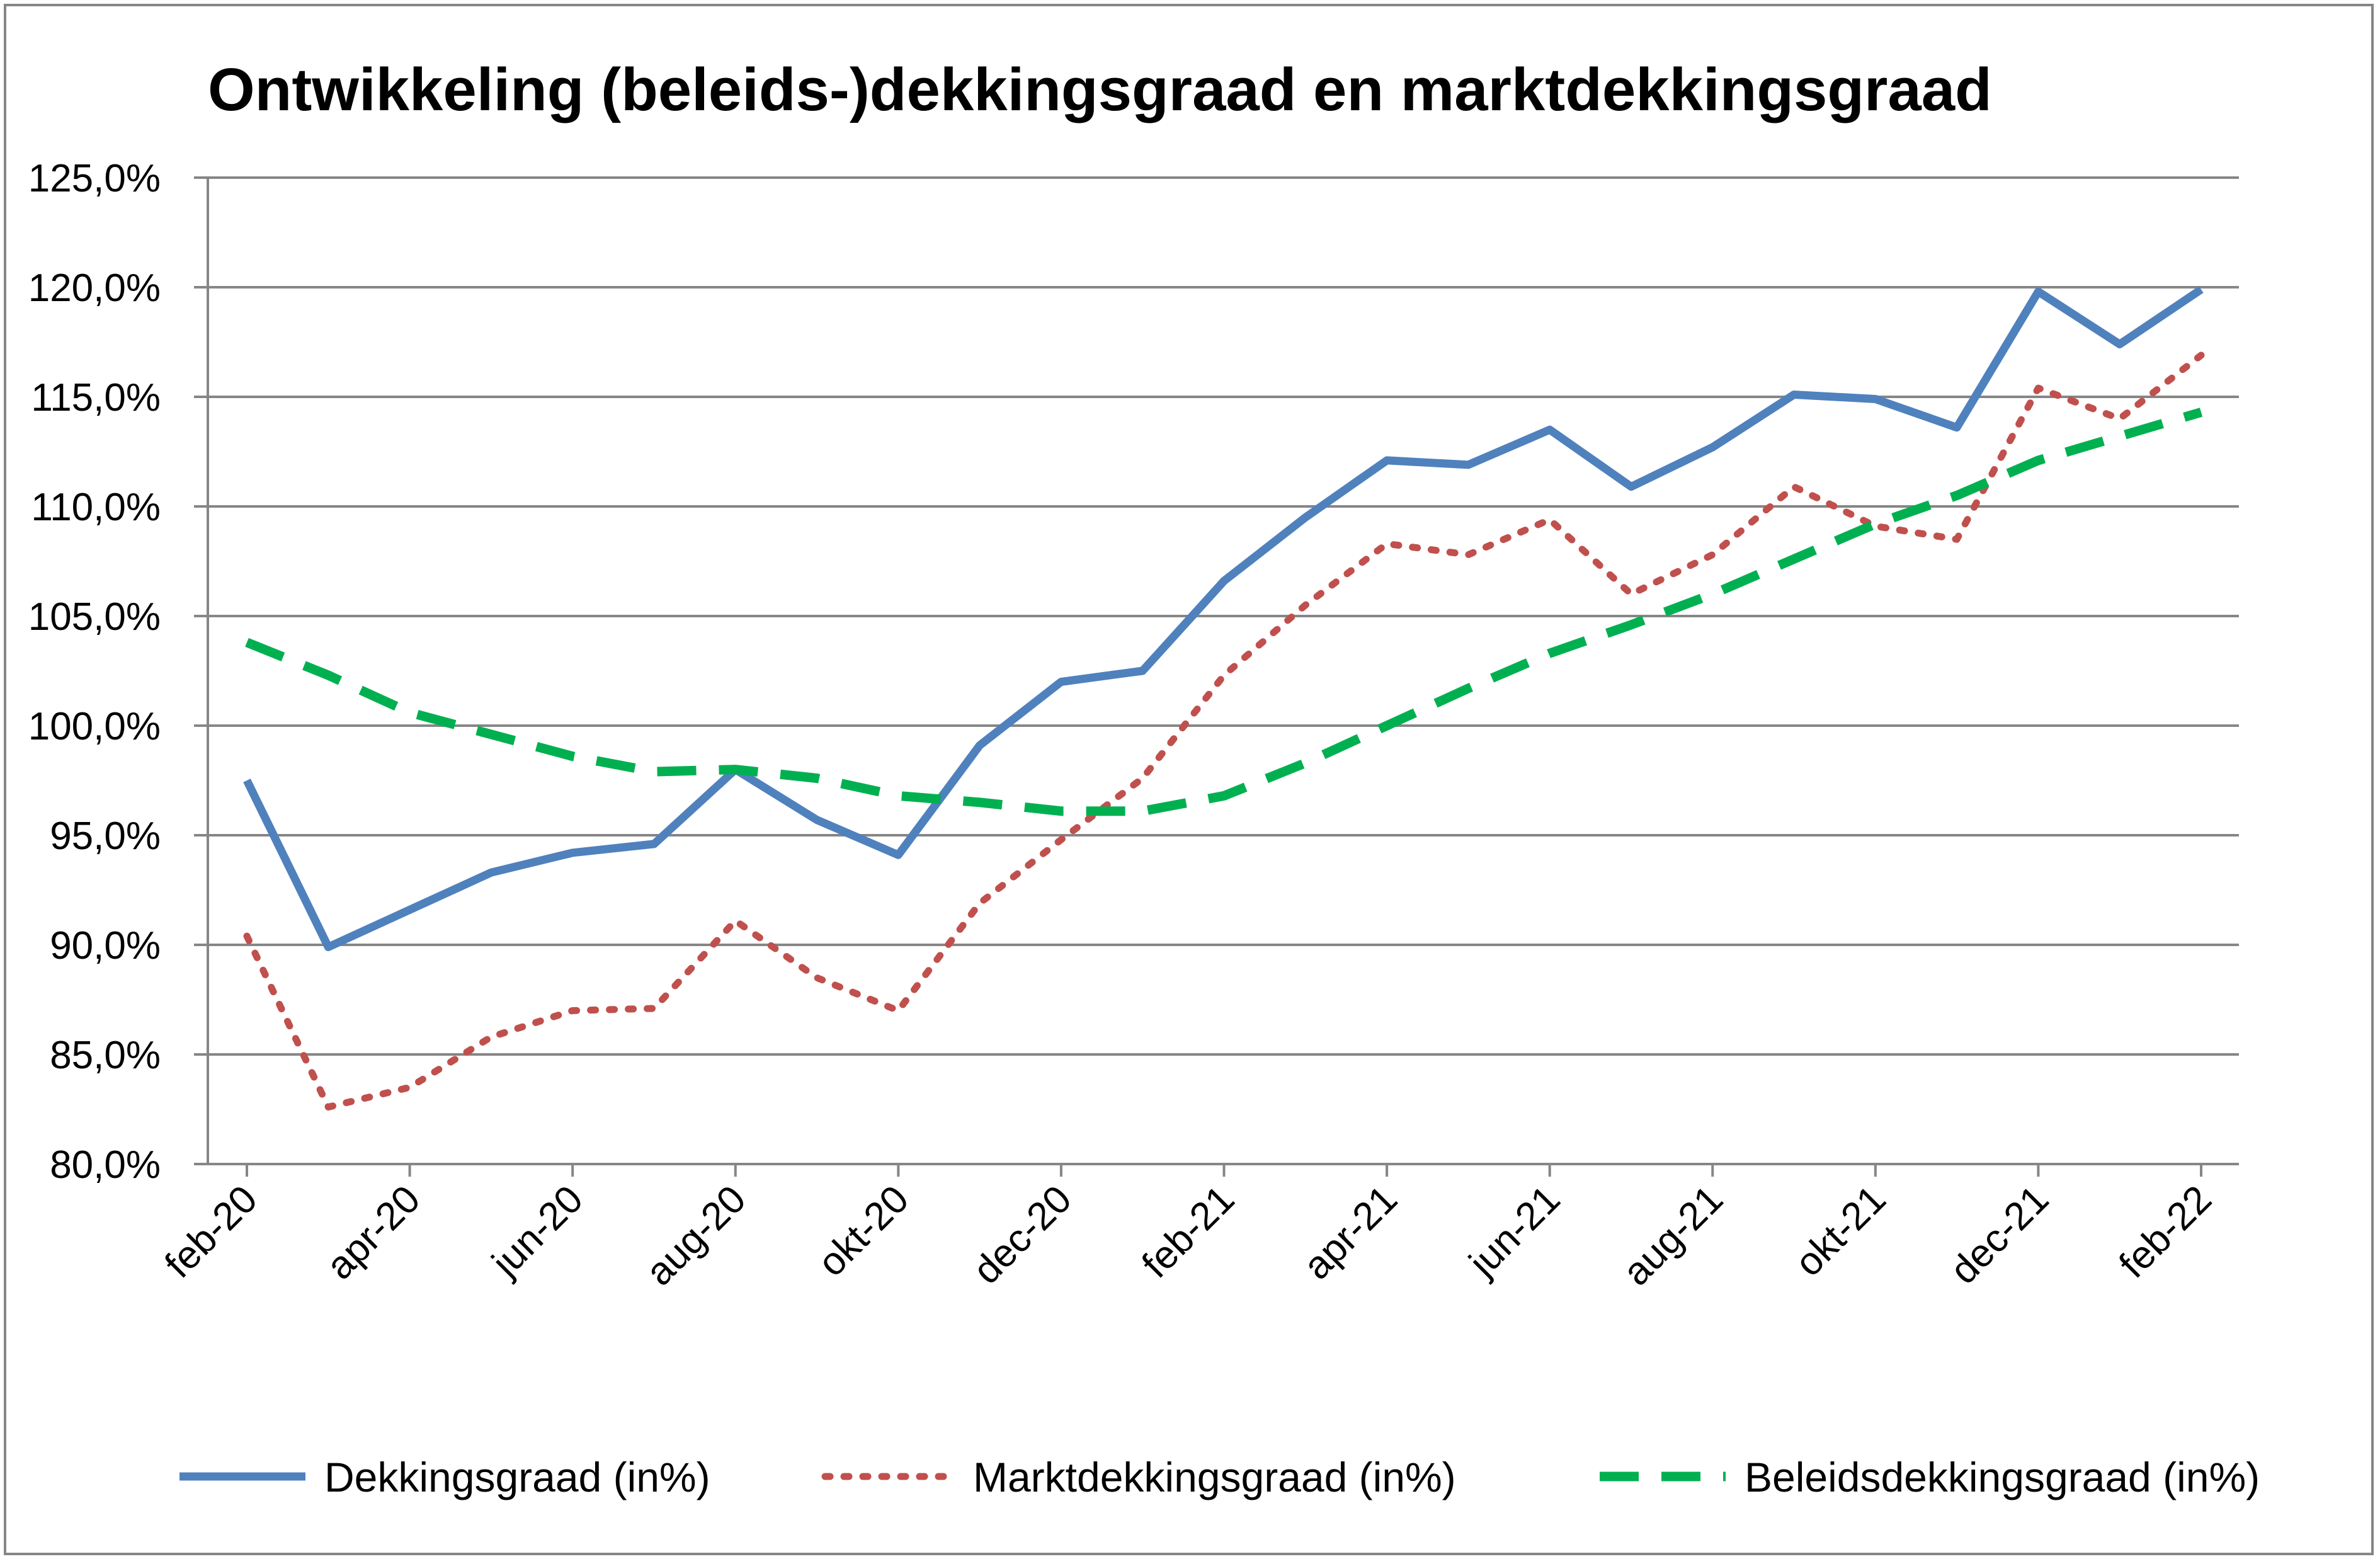 This screenshot has width=2380, height=1559. What do you see at coordinates (1188, 1231) in the screenshot?
I see `x-tick-label: feb-21` at bounding box center [1188, 1231].